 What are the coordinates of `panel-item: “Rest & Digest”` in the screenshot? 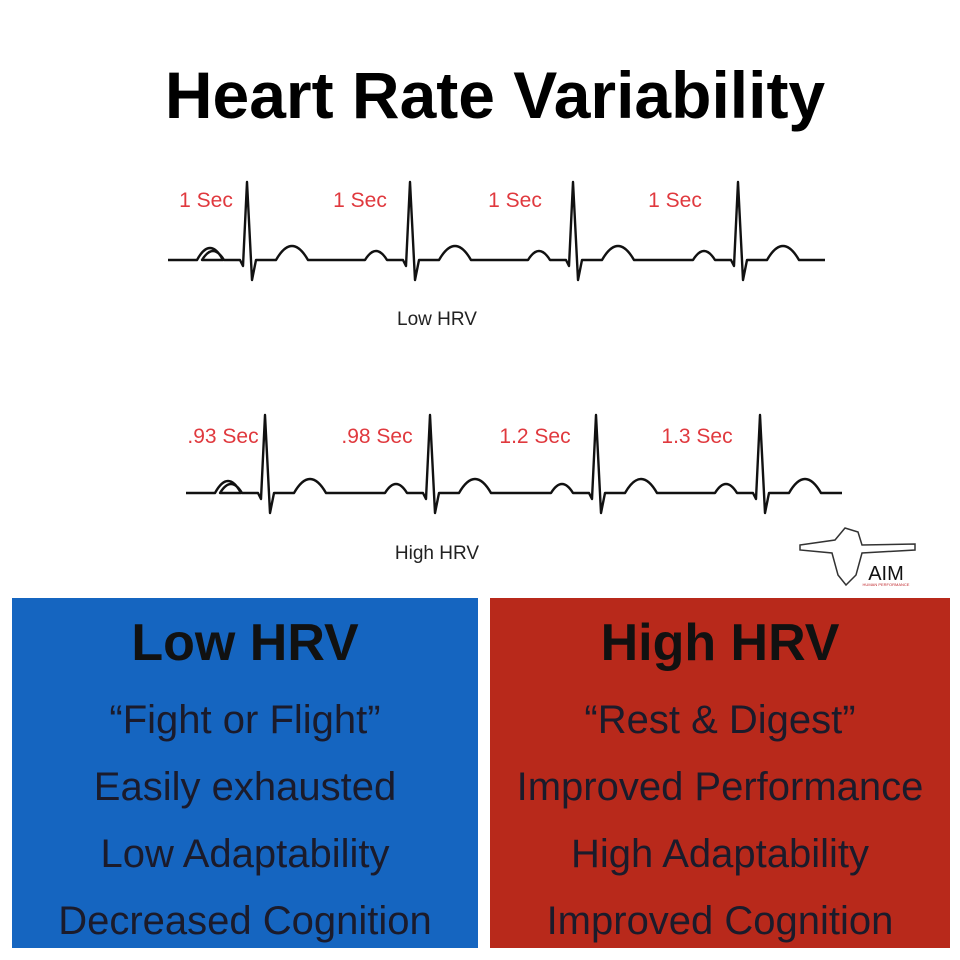 It's located at (719, 720).